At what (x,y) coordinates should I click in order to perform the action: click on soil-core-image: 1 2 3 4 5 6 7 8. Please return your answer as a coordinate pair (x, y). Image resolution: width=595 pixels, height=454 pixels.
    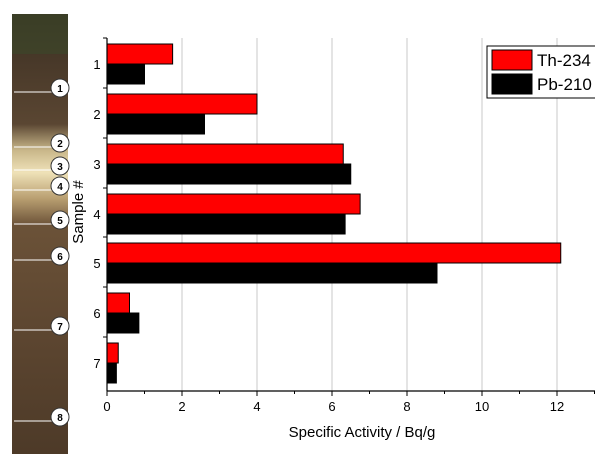
    Looking at the image, I should click on (41, 234).